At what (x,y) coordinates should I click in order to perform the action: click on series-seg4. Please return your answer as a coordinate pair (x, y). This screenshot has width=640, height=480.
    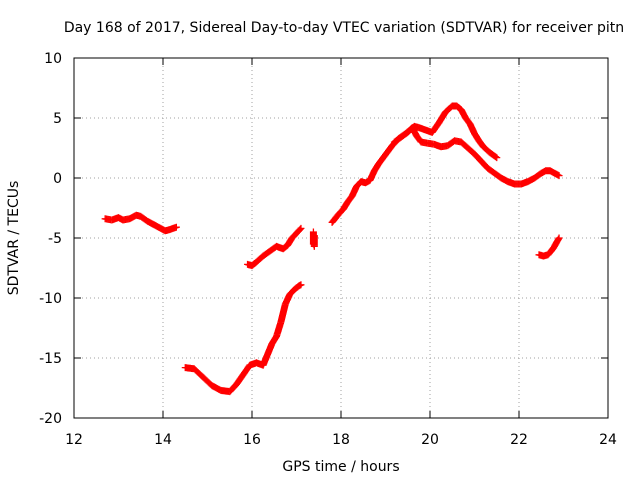
    Looking at the image, I should click on (313, 239).